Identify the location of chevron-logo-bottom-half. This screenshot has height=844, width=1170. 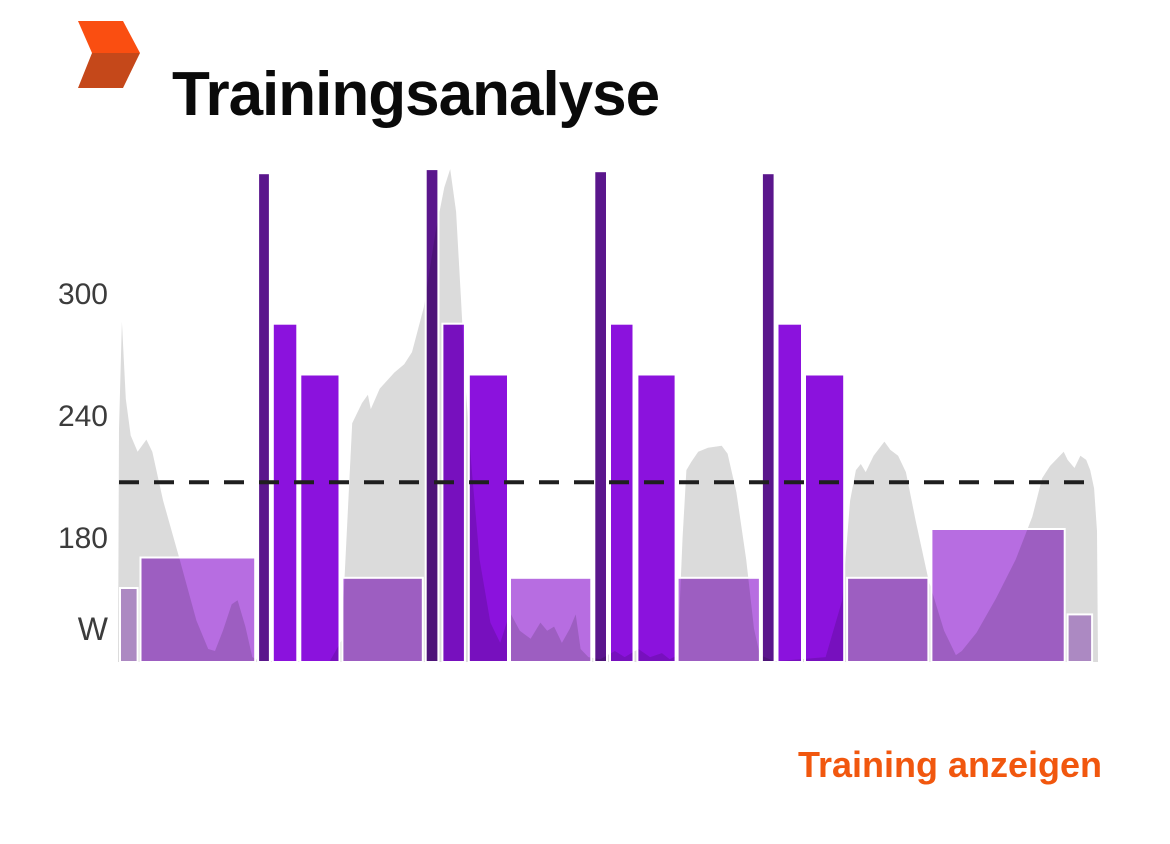
(109, 70).